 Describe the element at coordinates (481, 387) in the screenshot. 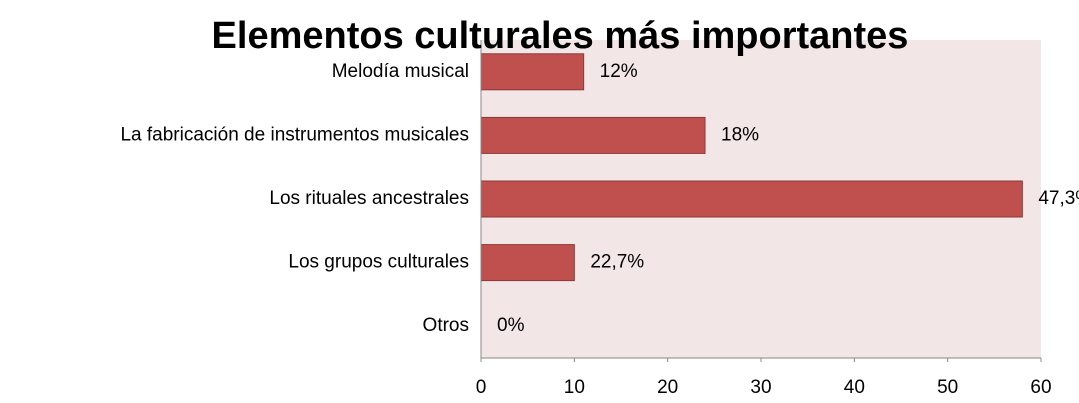

I see `x-tick-label: 0` at that location.